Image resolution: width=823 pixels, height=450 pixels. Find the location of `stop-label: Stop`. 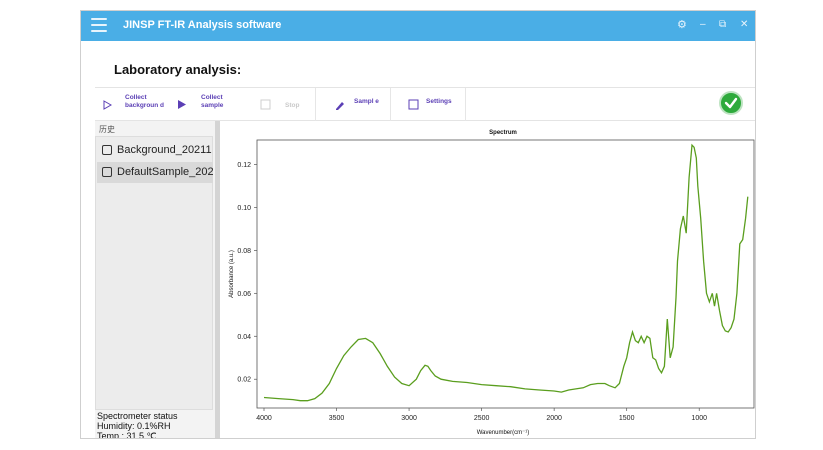

stop-label: Stop is located at coordinates (292, 105).